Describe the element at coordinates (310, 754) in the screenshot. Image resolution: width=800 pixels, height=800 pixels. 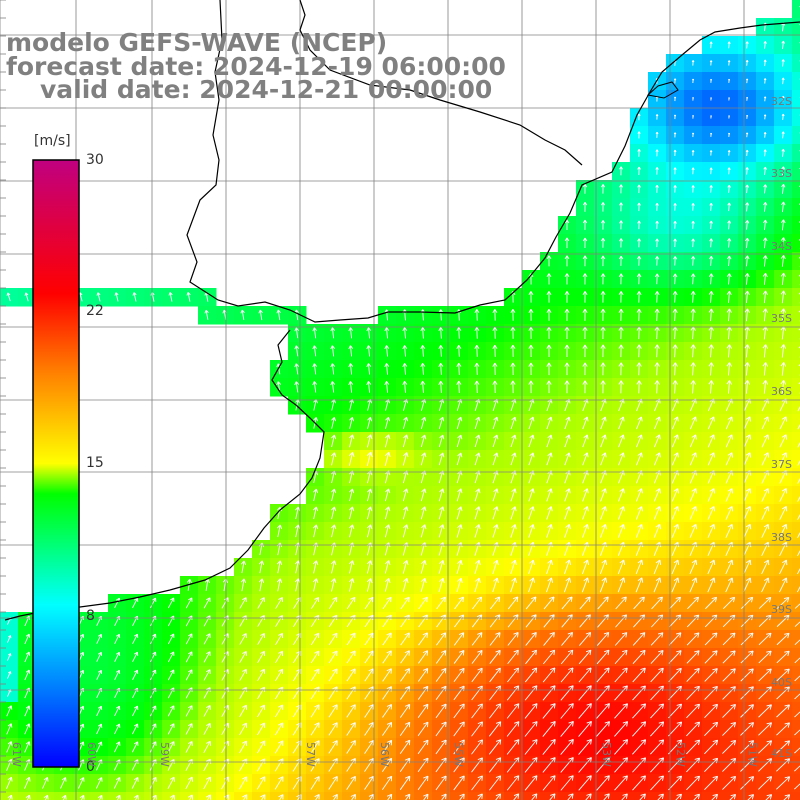
I see `lon-label: 57W` at that location.